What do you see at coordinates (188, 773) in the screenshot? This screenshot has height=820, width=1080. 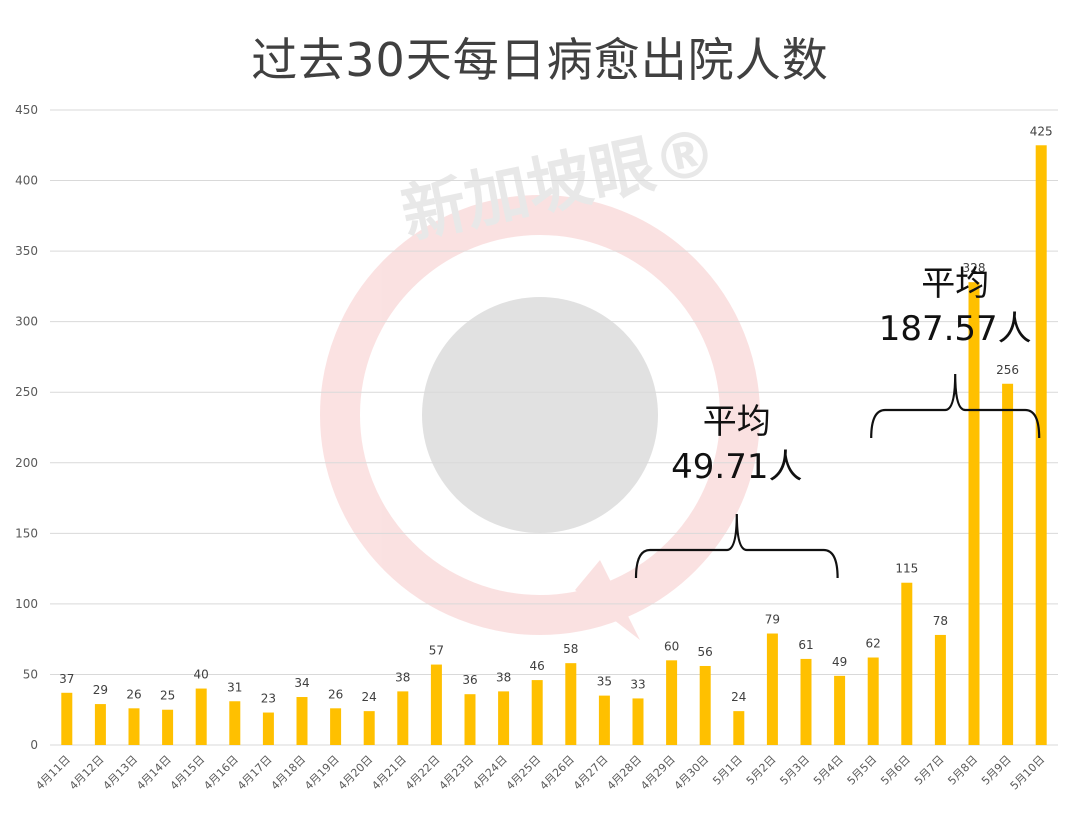 I see `x-tick-label: 4月15日` at bounding box center [188, 773].